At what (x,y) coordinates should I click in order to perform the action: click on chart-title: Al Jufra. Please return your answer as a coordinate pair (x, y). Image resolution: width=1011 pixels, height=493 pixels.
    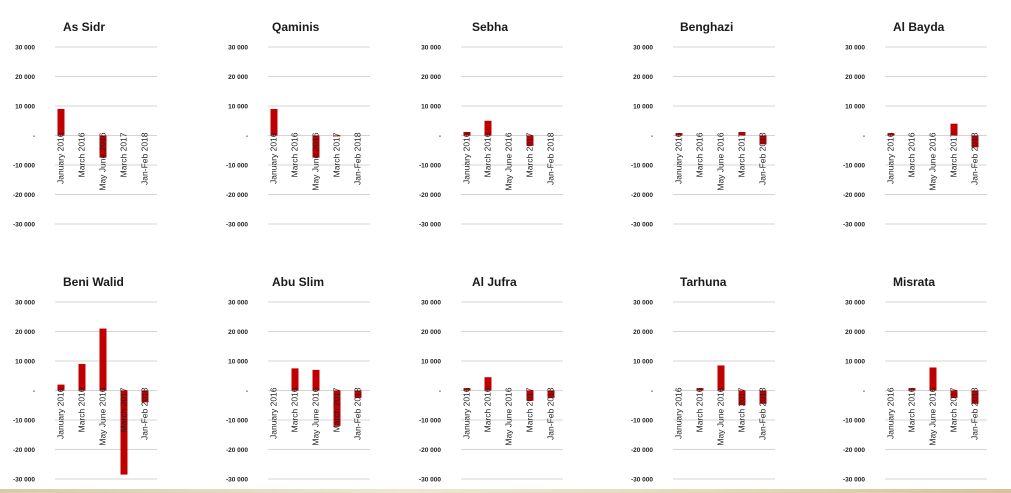
    Looking at the image, I should click on (494, 282).